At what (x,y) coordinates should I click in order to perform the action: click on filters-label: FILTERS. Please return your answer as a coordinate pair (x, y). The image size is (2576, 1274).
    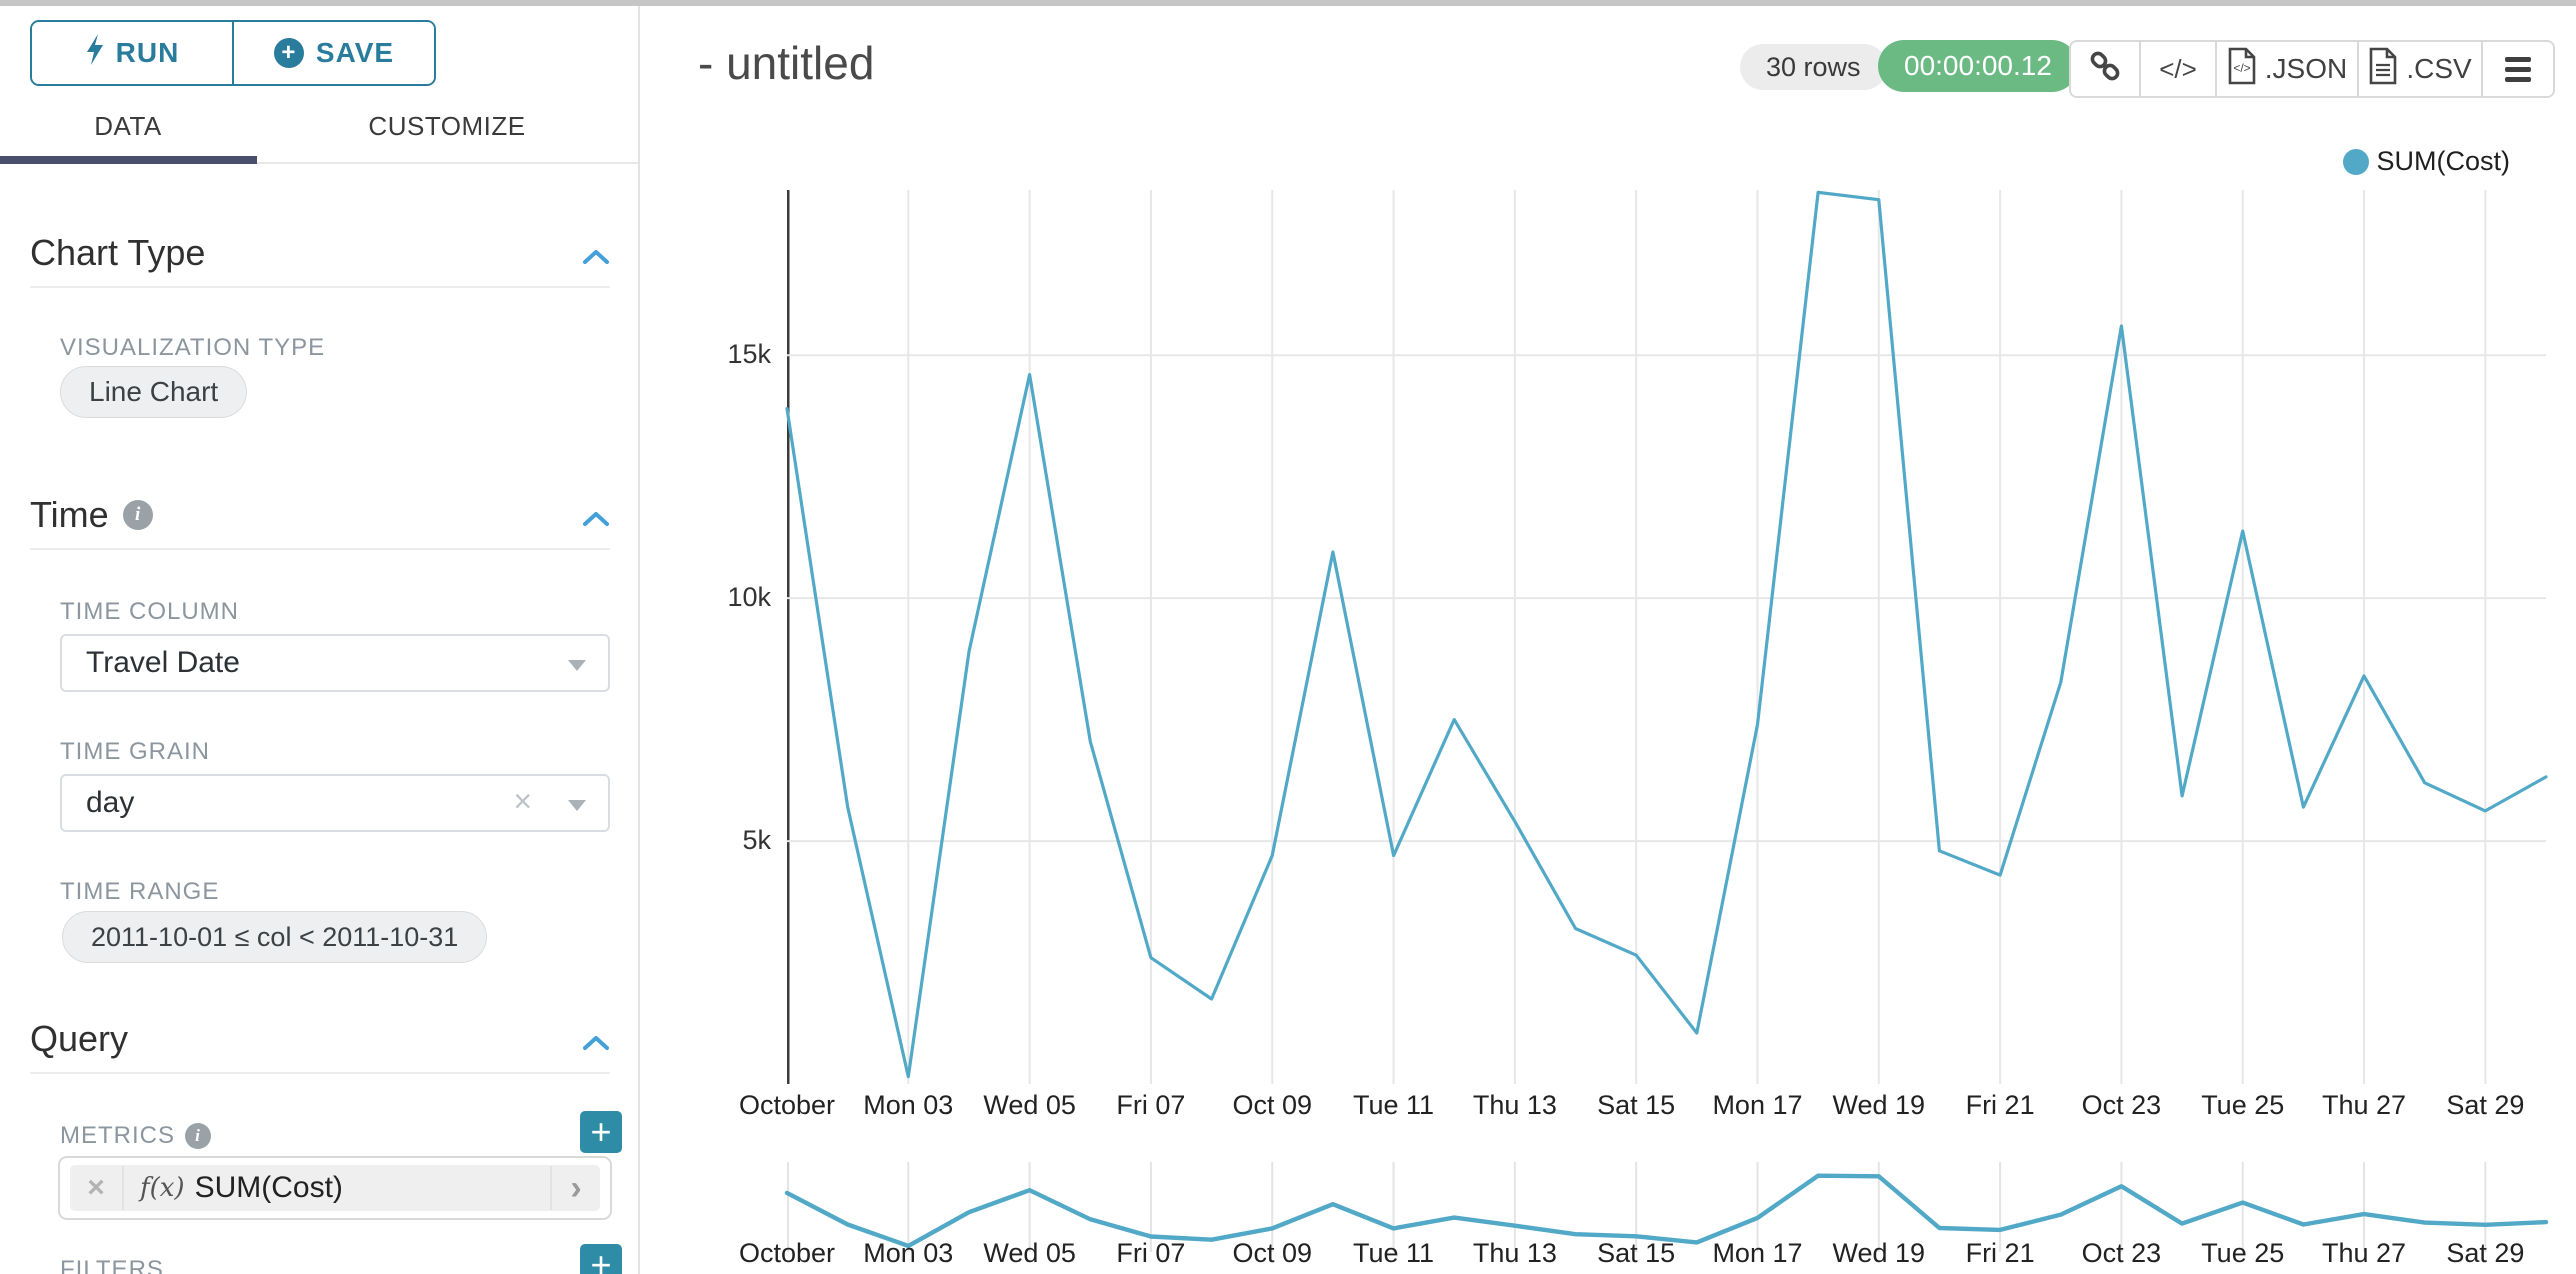
    Looking at the image, I should click on (112, 1265).